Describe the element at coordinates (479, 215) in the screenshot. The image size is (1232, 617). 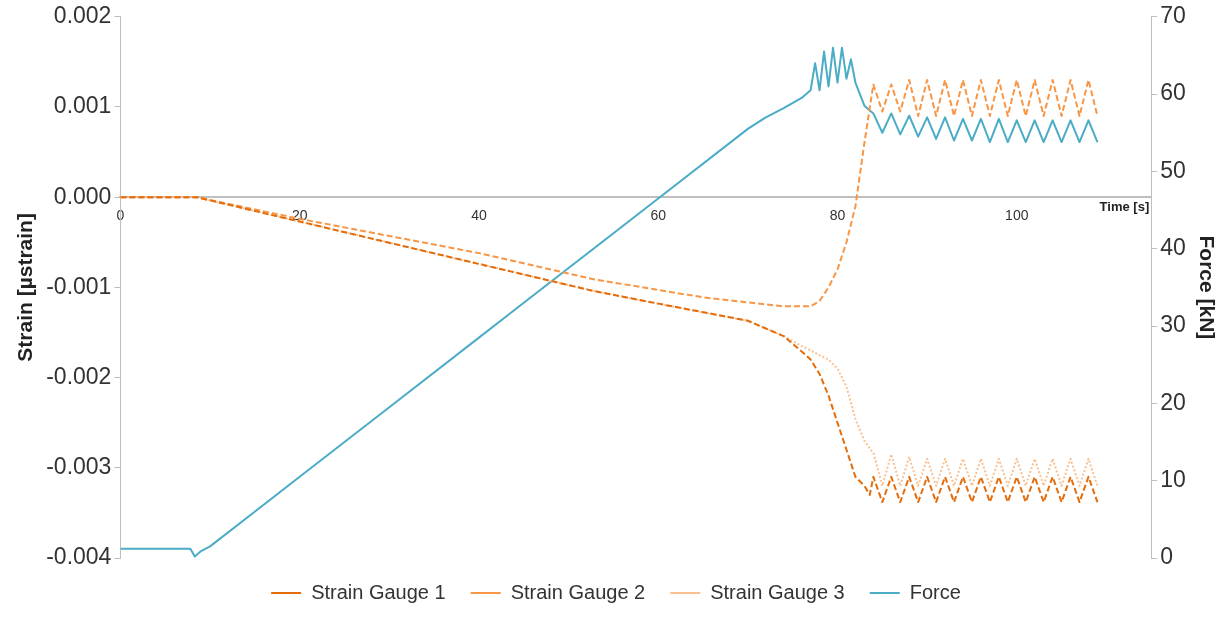
I see `x-tick-label: 40` at that location.